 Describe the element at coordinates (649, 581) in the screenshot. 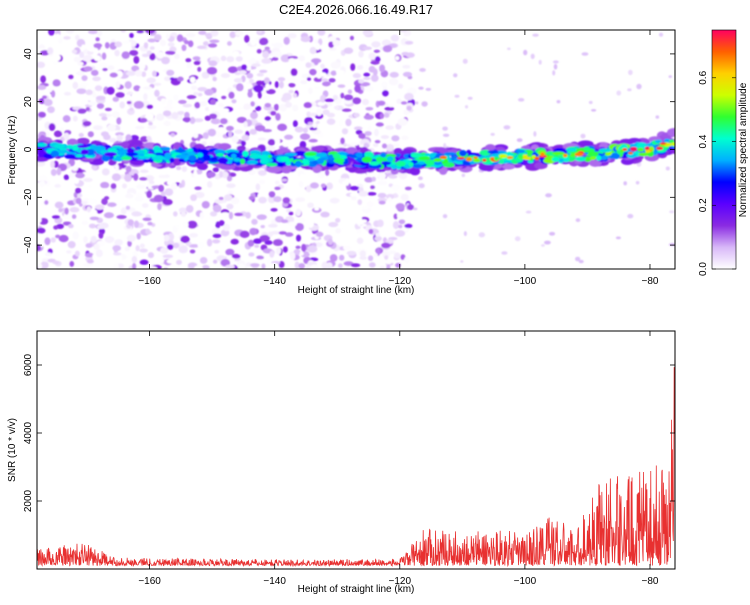

I see `snr-x-tick-label: −80` at that location.